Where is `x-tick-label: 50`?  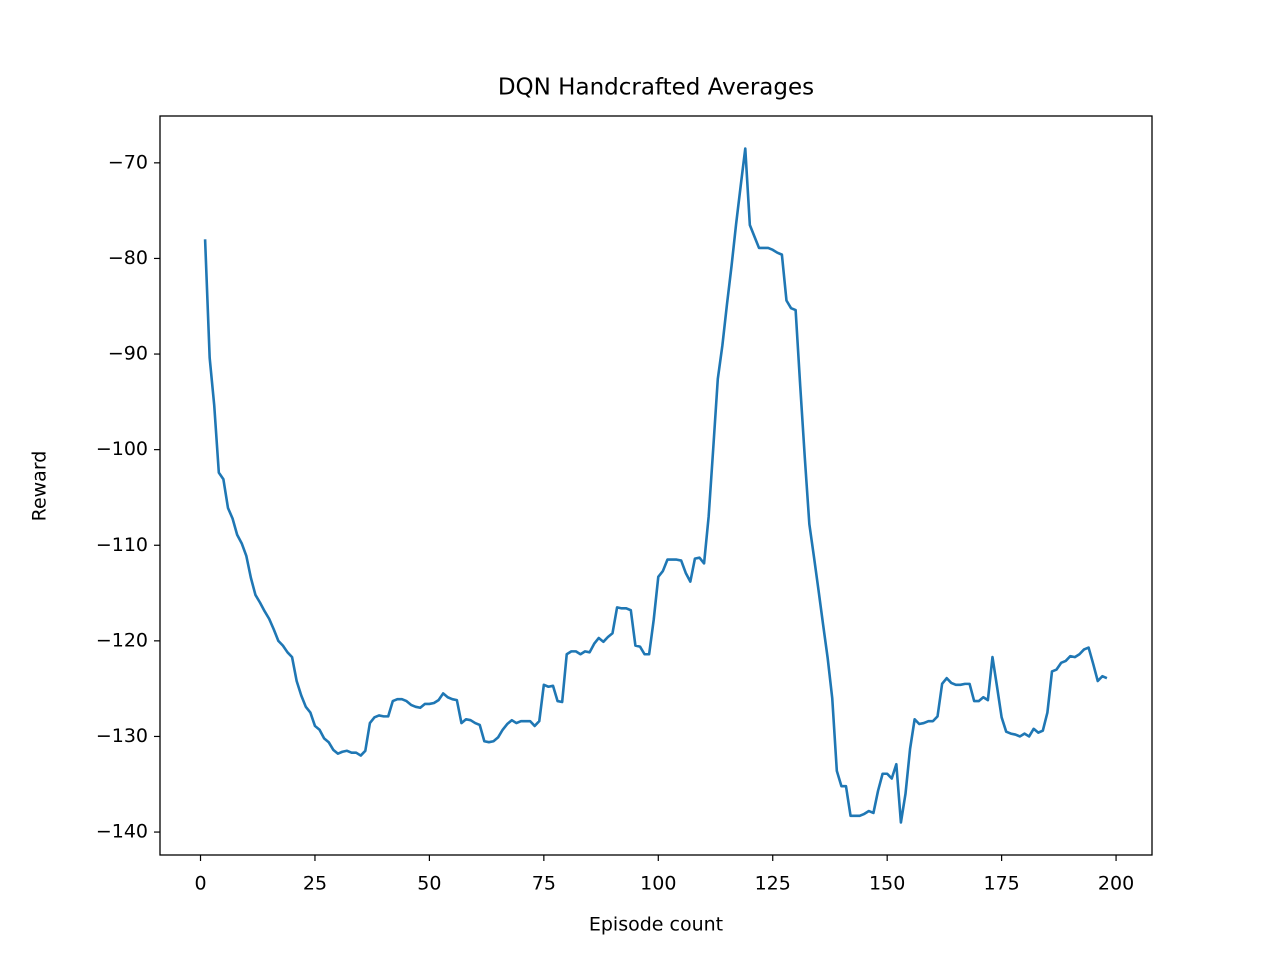
x-tick-label: 50 is located at coordinates (429, 884).